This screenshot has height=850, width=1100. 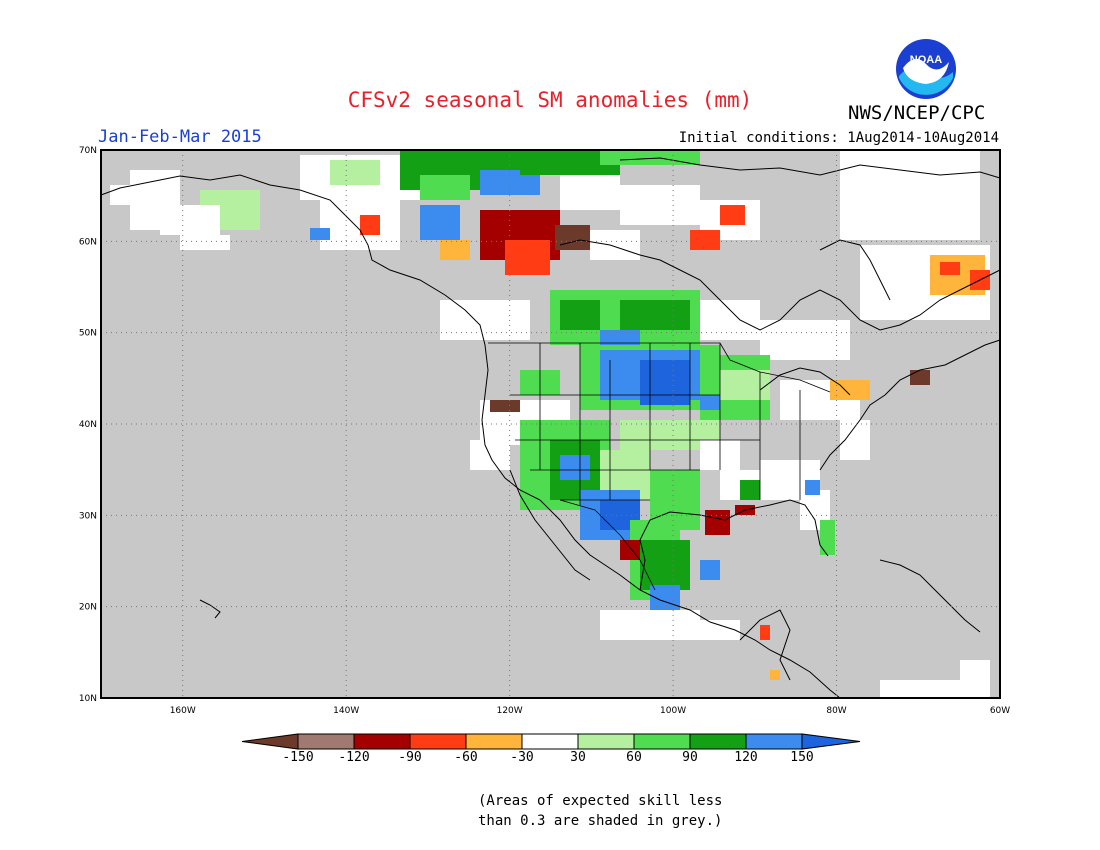 What do you see at coordinates (926, 69) in the screenshot?
I see `noaa-logo: NOAA` at bounding box center [926, 69].